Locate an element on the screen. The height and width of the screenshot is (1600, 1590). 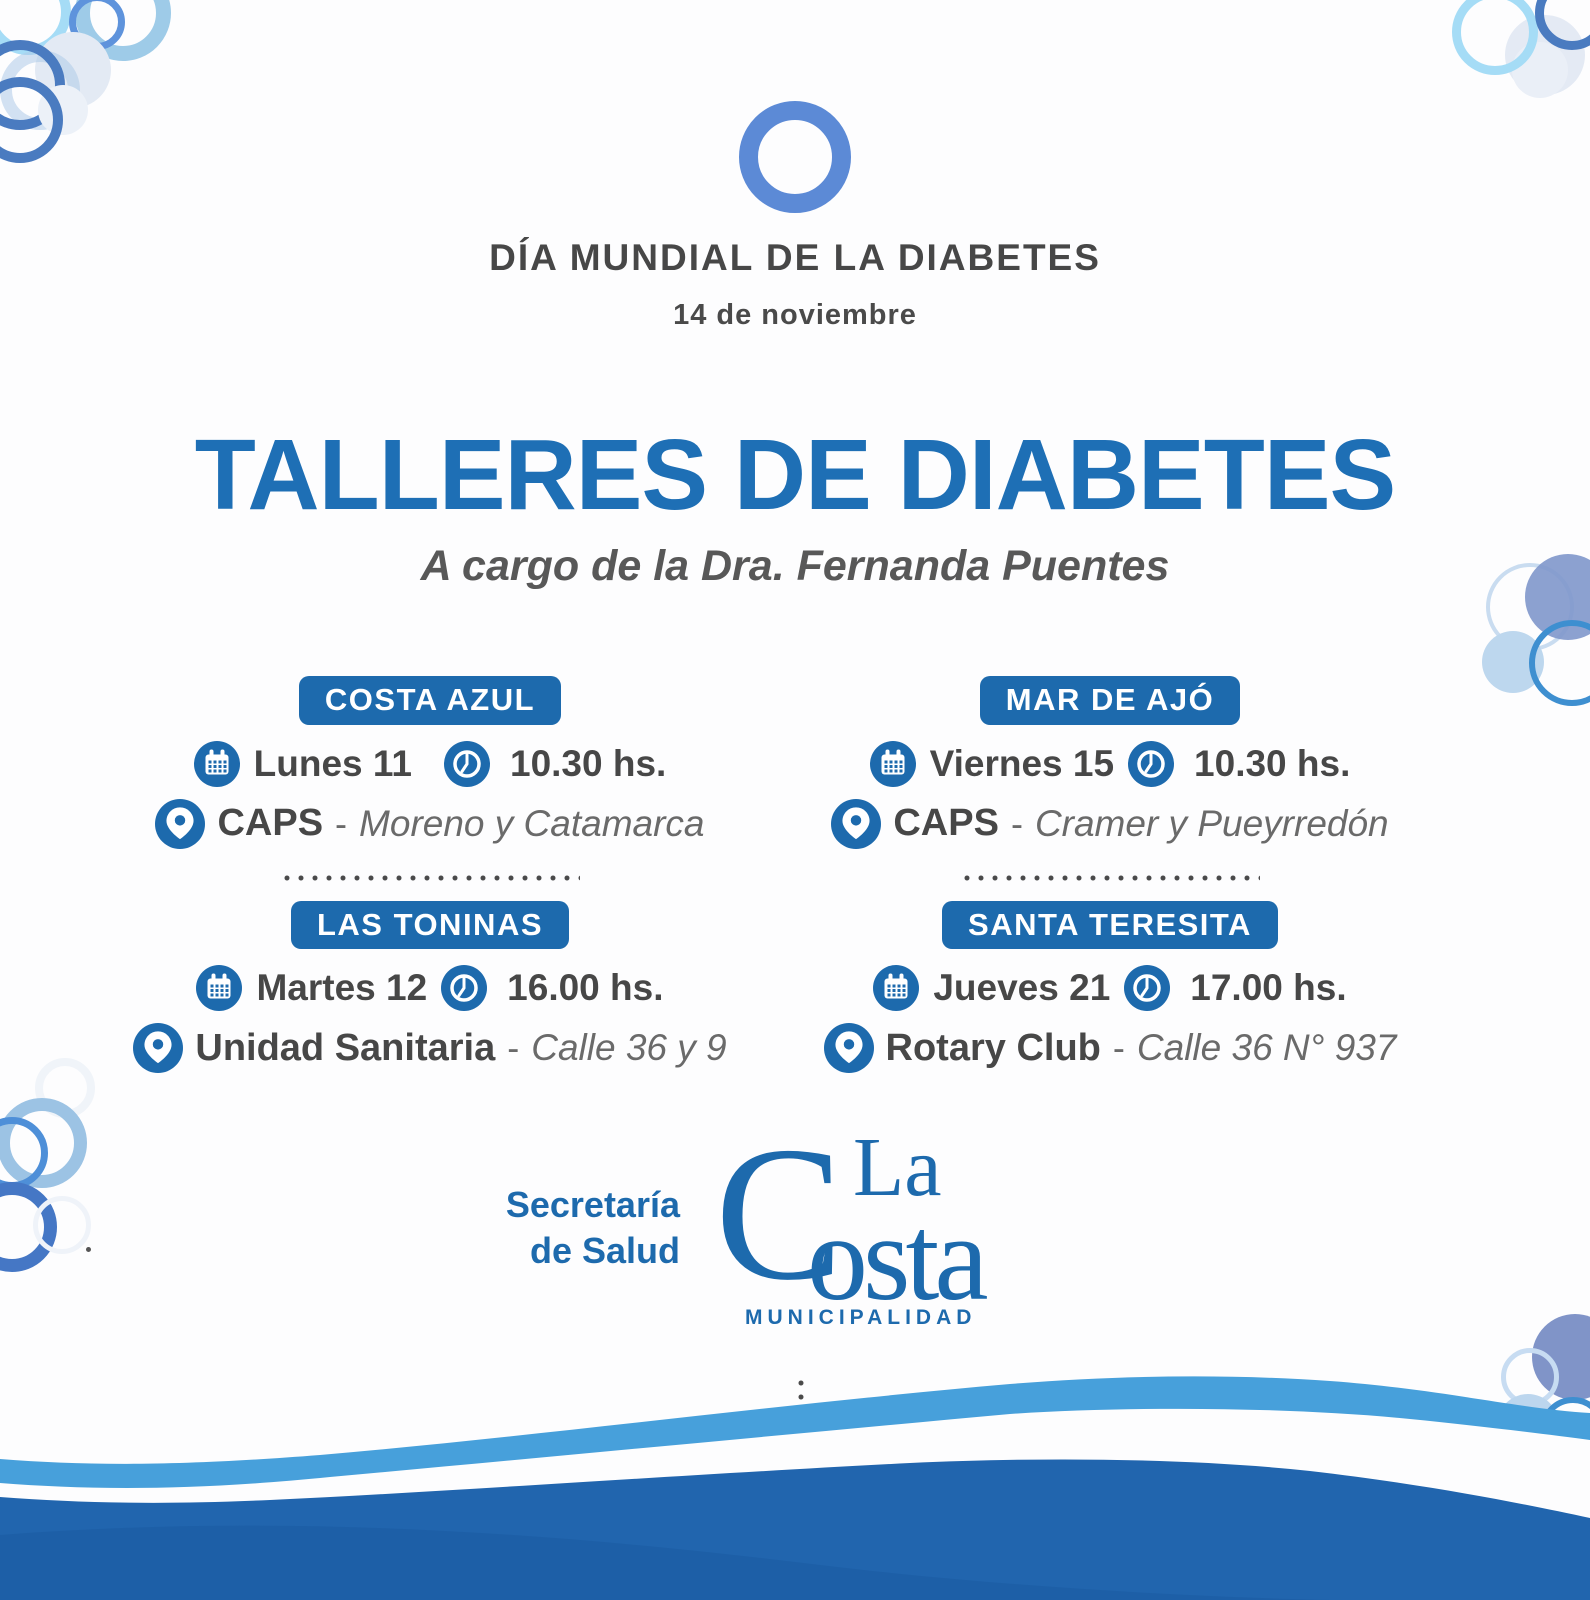
wave-decoration is located at coordinates (795, 1488).